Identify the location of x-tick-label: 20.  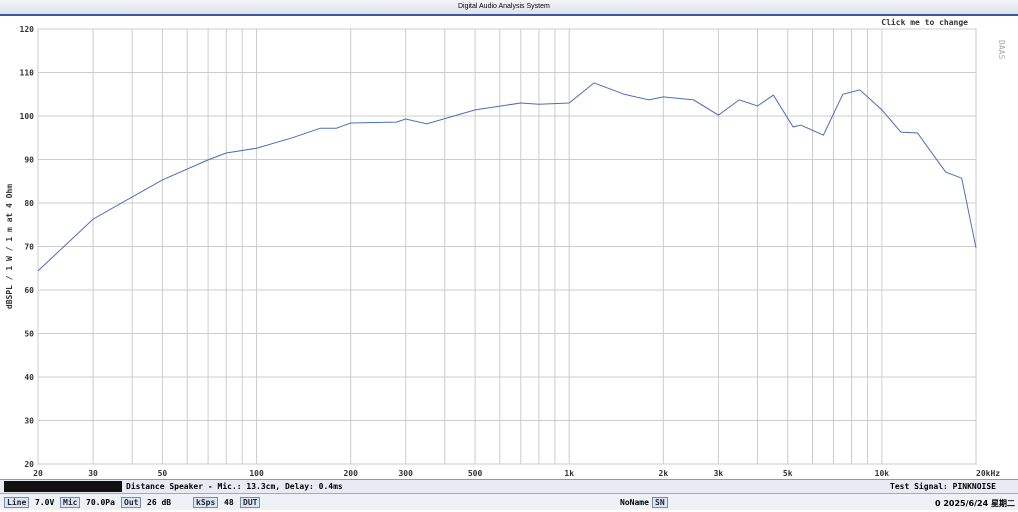
(38, 473).